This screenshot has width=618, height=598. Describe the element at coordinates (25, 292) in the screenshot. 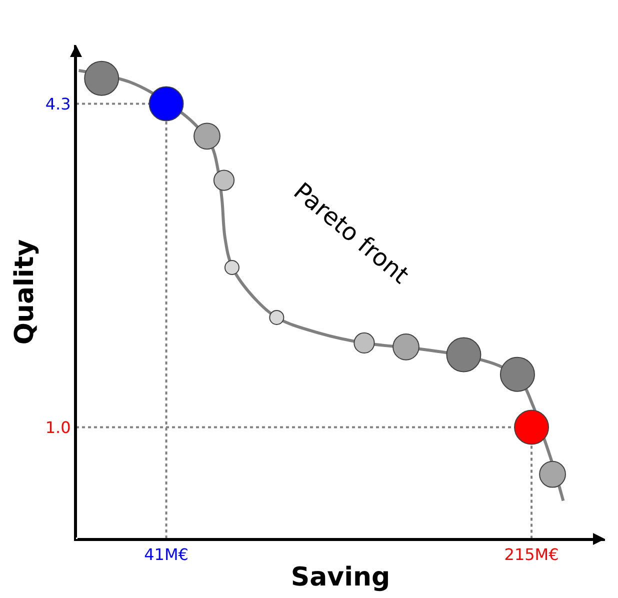

I see `y-axis-title: Quality` at that location.